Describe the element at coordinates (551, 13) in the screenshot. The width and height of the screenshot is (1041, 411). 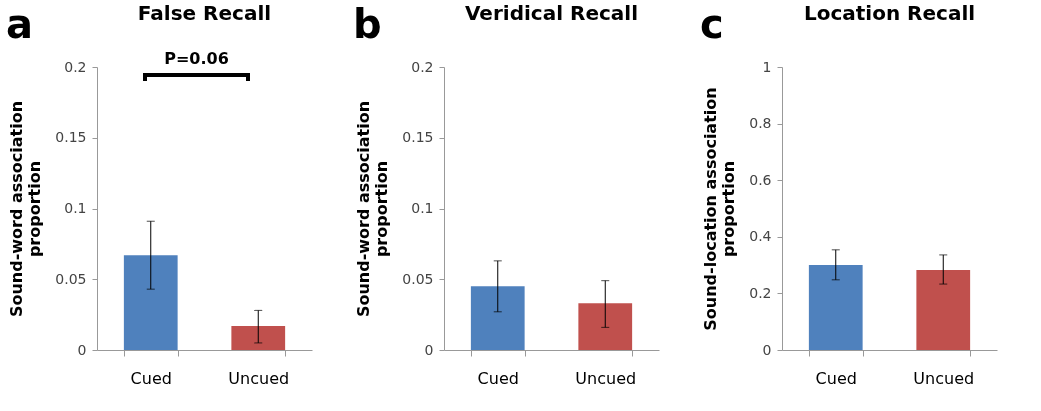
I see `chart-title: Veridical Recall` at that location.